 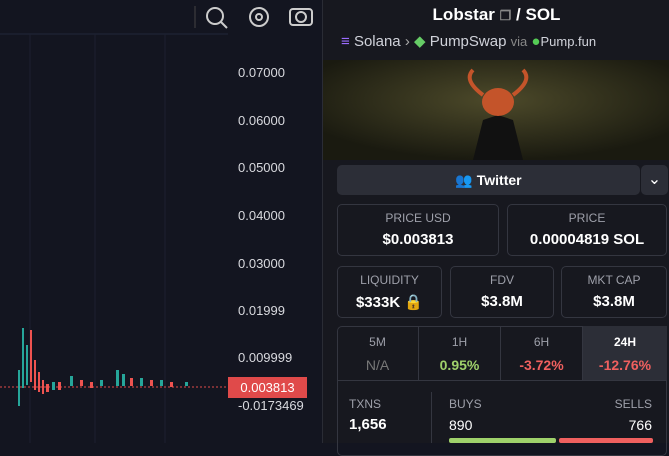 What do you see at coordinates (103, 367) in the screenshot?
I see `candles` at bounding box center [103, 367].